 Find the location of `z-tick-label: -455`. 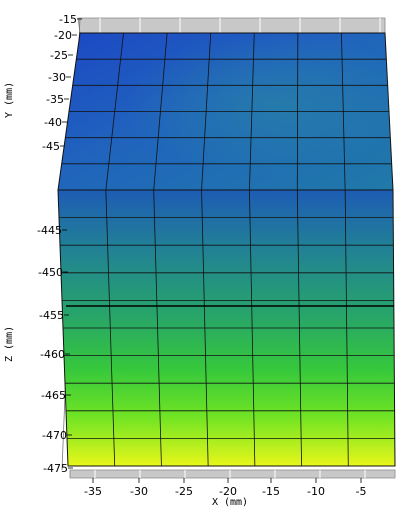

z-tick-label: -455 is located at coordinates (51, 315).